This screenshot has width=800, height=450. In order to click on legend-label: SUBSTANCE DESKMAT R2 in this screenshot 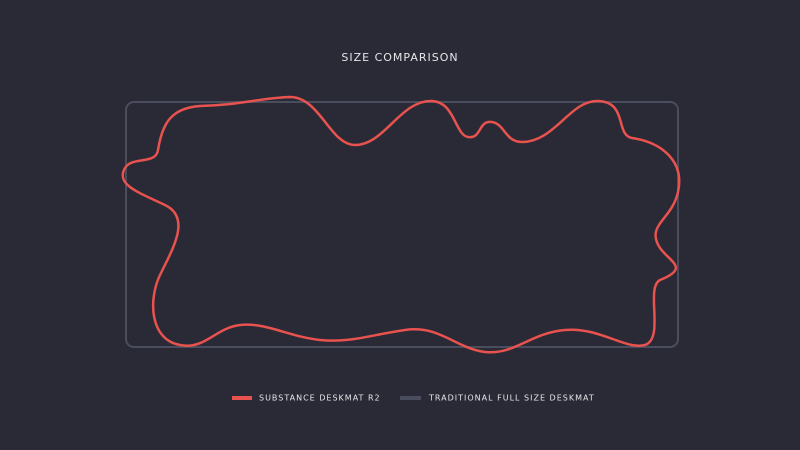, I will do `click(320, 398)`.